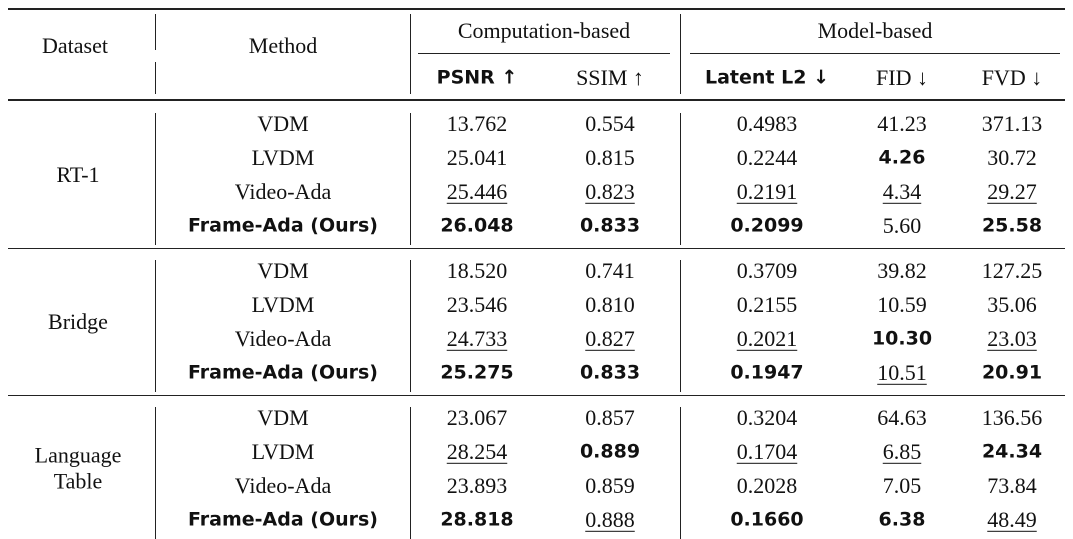  What do you see at coordinates (902, 417) in the screenshot?
I see `value-cell: 64.63` at bounding box center [902, 417].